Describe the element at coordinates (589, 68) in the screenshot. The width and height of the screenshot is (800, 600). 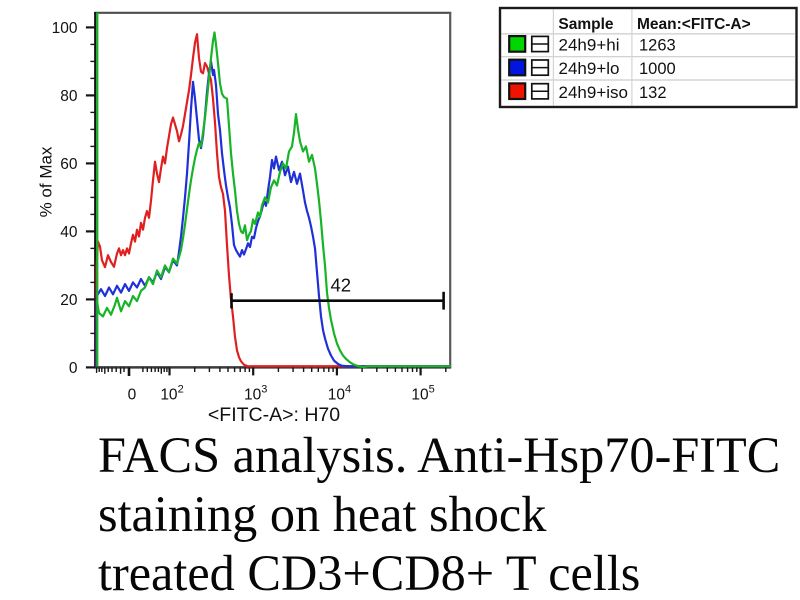
I see `svg-text: 24h9+lo` at that location.